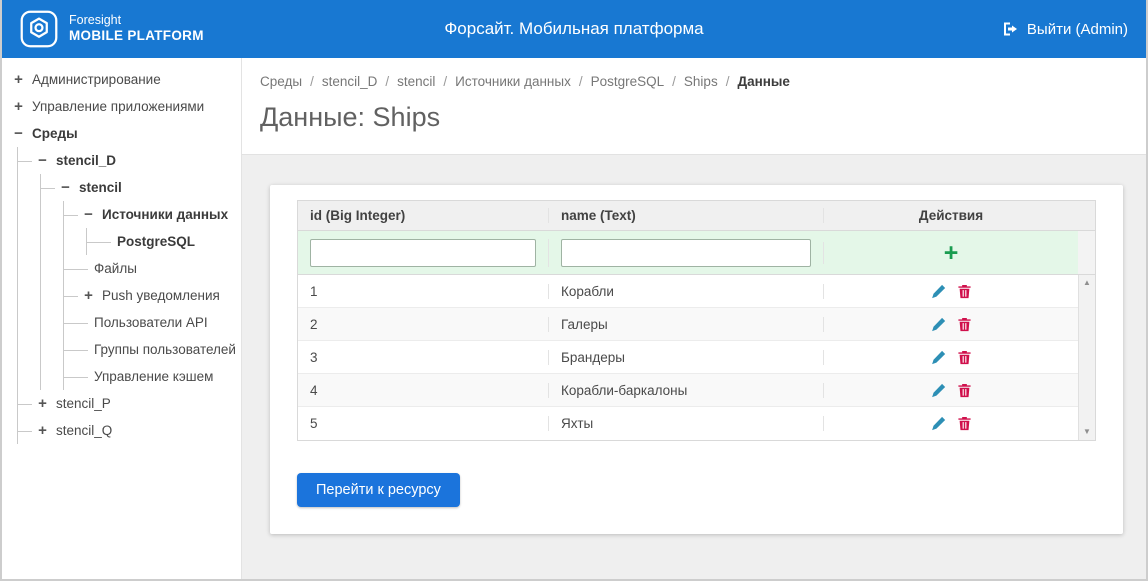 This screenshot has height=581, width=1148. I want to click on column-header-actions: Действия, so click(950, 215).